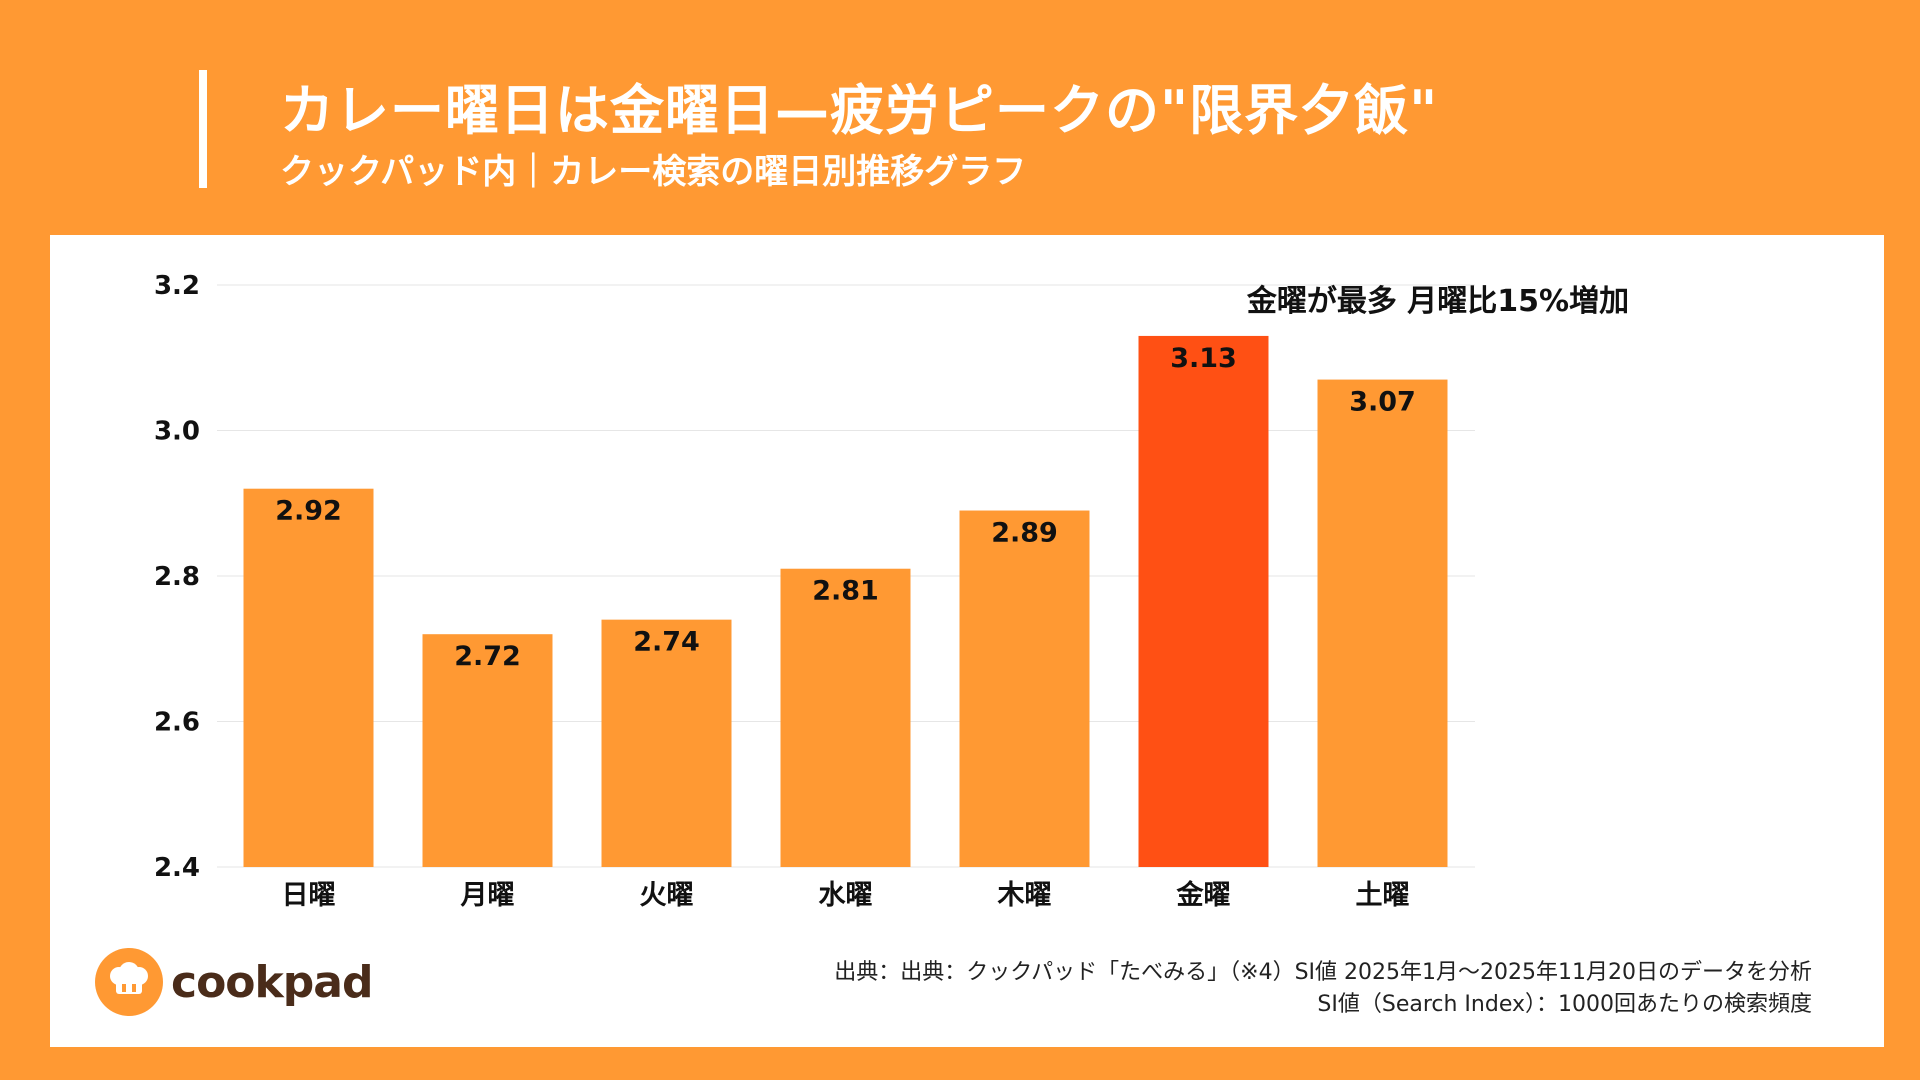  I want to click on bar-value-label: 2.92, so click(308, 511).